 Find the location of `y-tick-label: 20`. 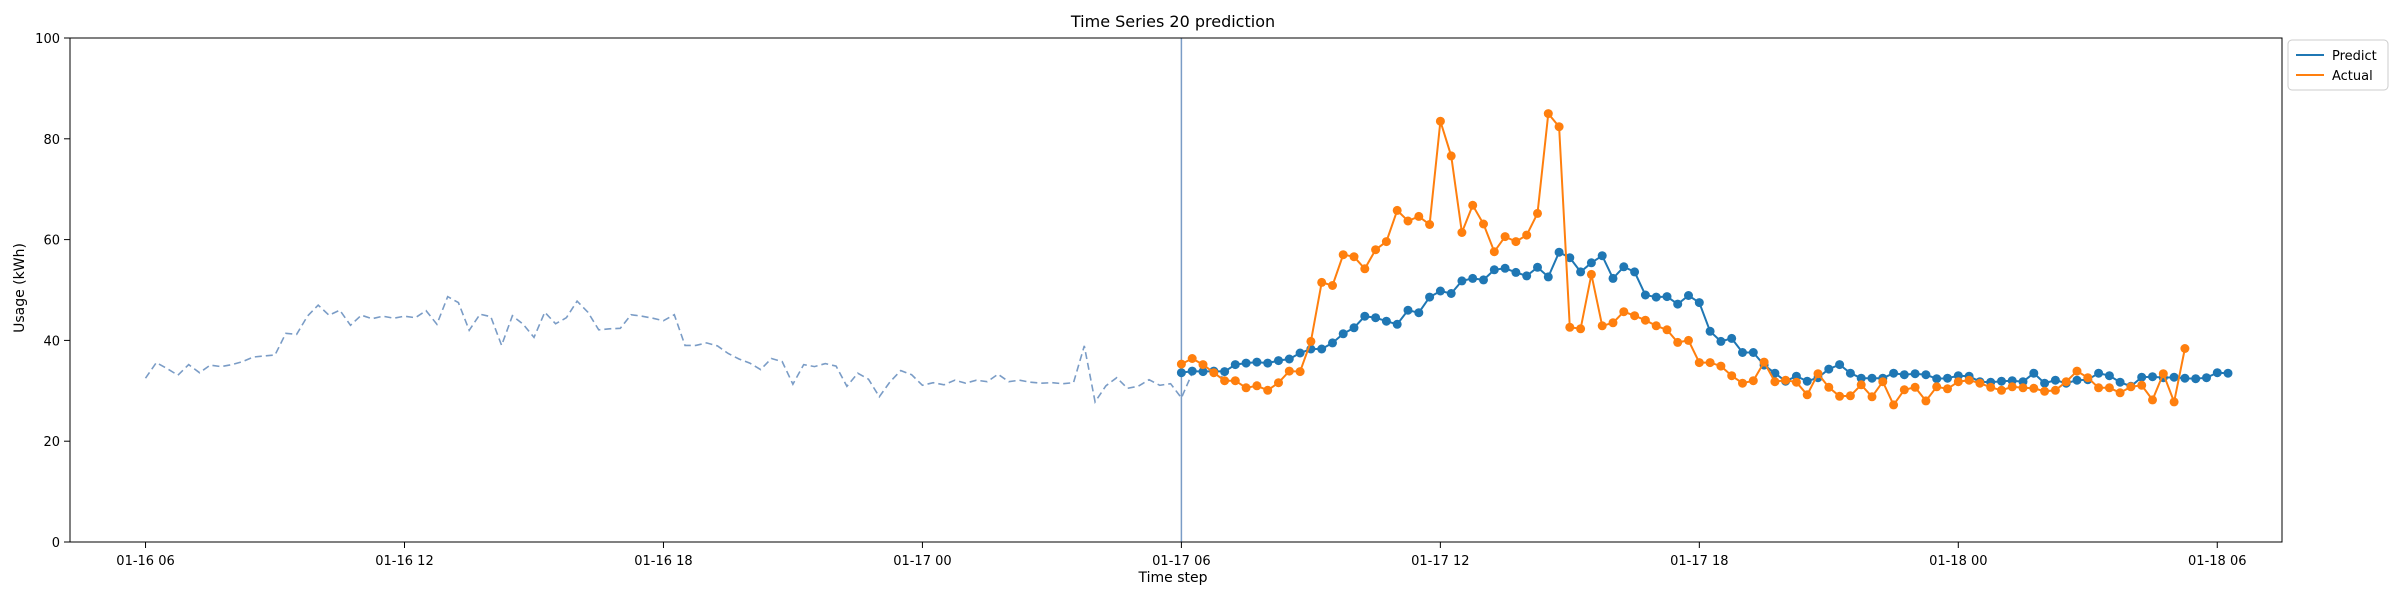

y-tick-label: 20 is located at coordinates (51, 442).